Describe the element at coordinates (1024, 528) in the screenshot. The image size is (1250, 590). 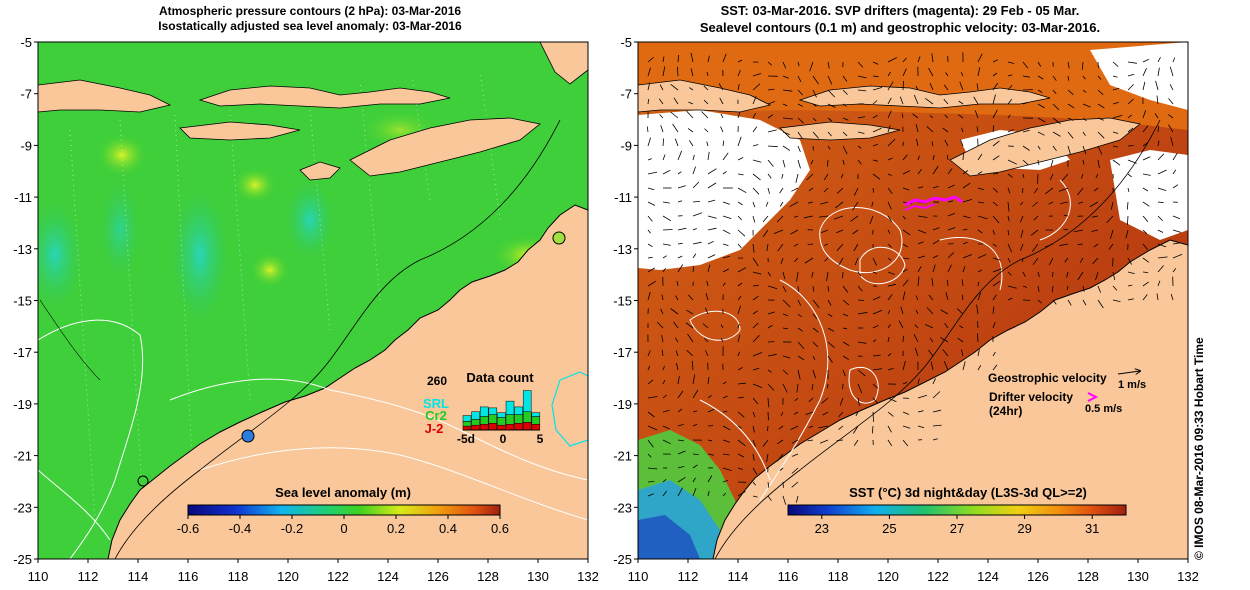
I see `sst-colorbar-tick-label: 29` at that location.